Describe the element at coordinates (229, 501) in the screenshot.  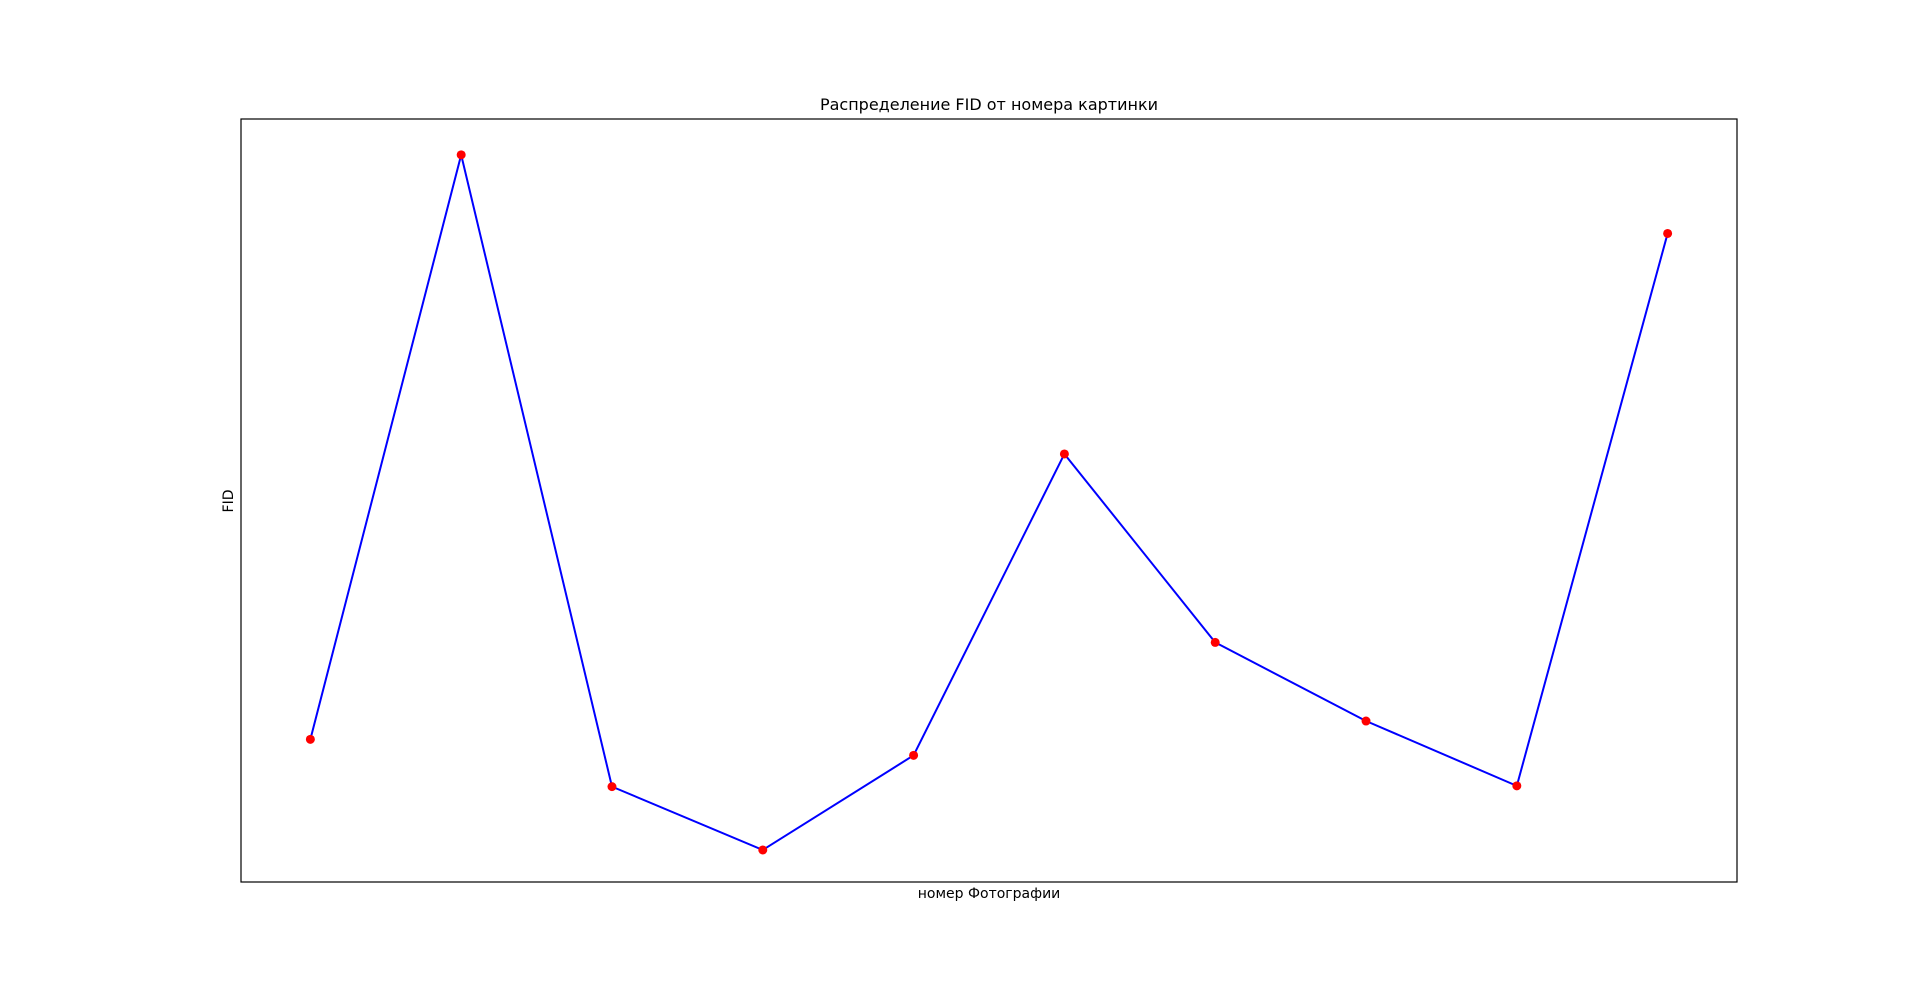
I see `y-axis-label: FID` at that location.